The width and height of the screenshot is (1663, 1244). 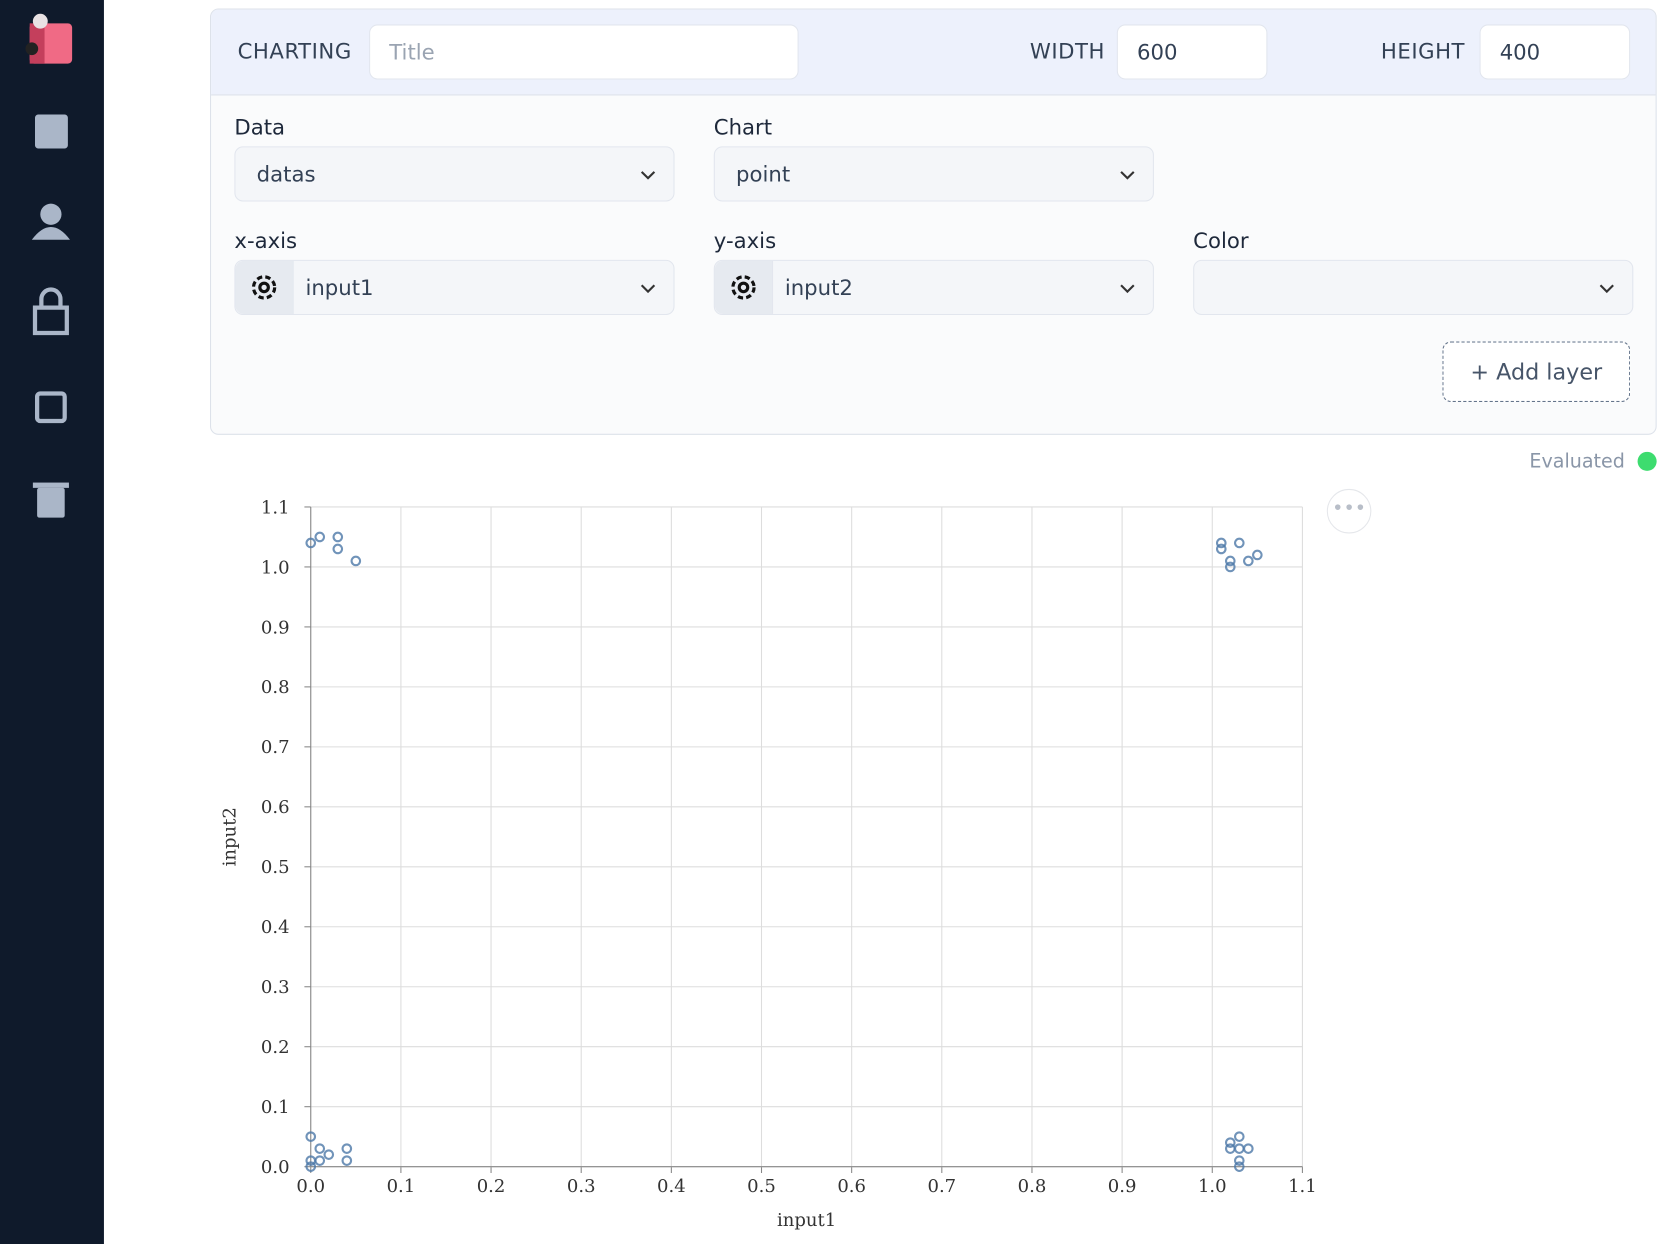 What do you see at coordinates (1413, 287) in the screenshot?
I see `color-select` at bounding box center [1413, 287].